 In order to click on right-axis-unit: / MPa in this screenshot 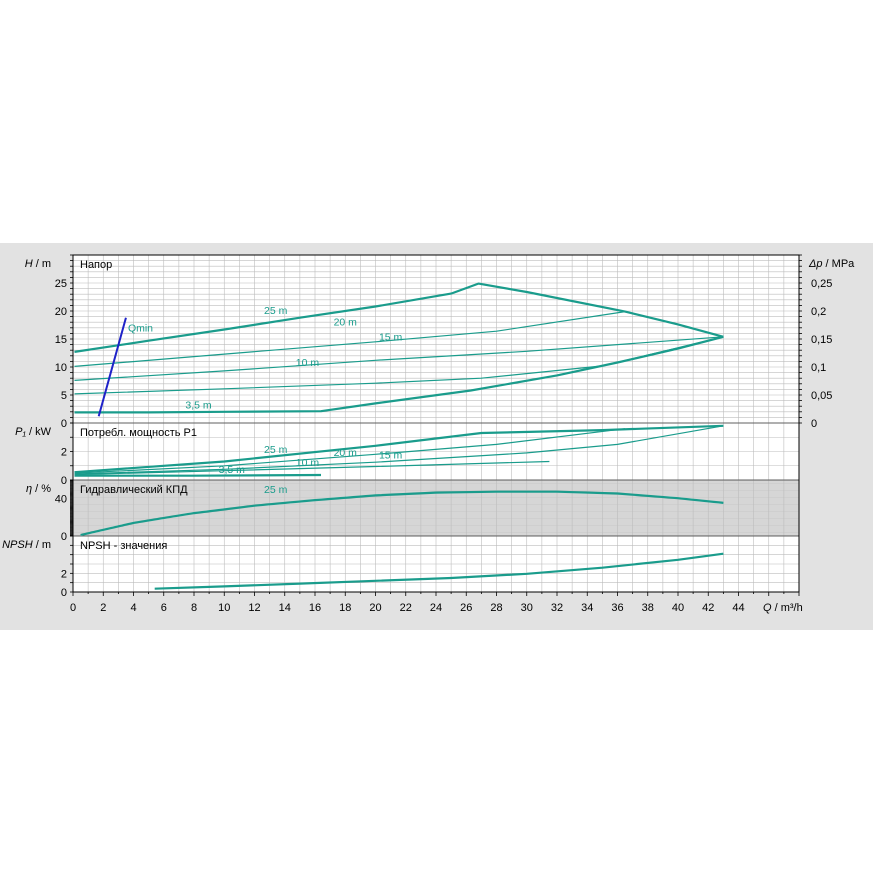, I will do `click(839, 264)`.